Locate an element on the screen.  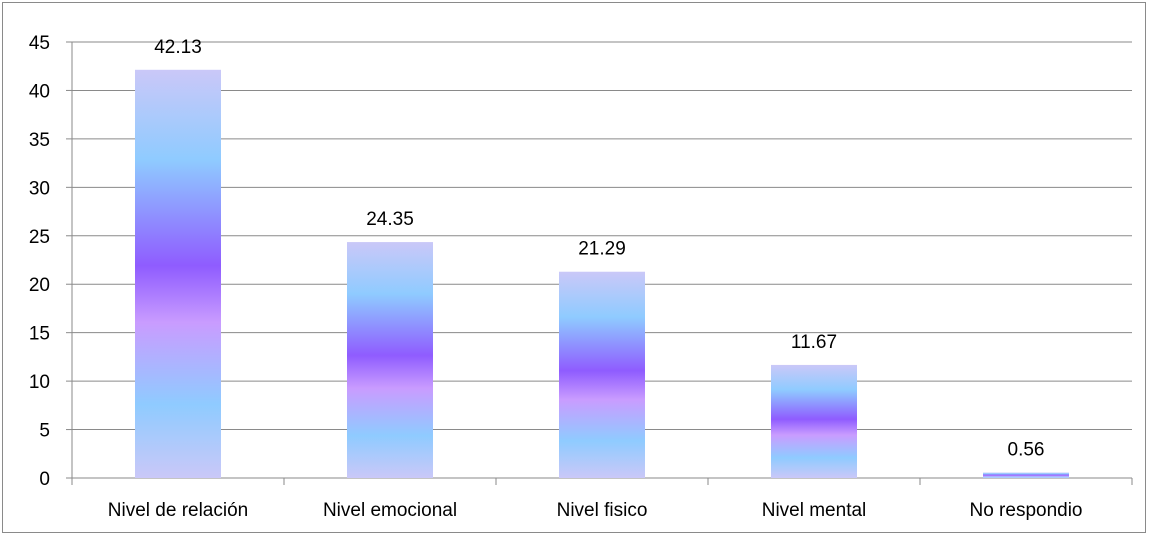
x-category-label: No respondio is located at coordinates (1025, 510).